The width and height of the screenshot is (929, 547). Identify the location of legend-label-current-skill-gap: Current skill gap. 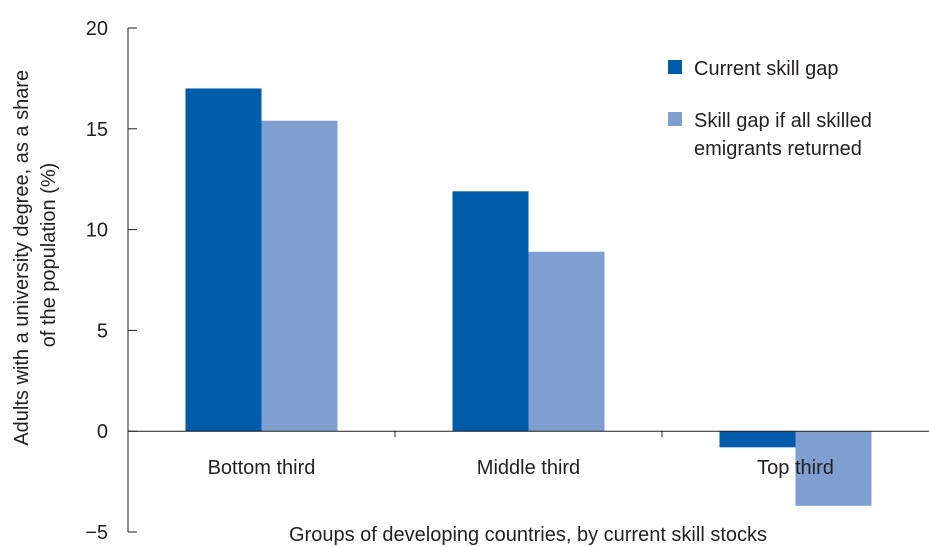
(766, 69).